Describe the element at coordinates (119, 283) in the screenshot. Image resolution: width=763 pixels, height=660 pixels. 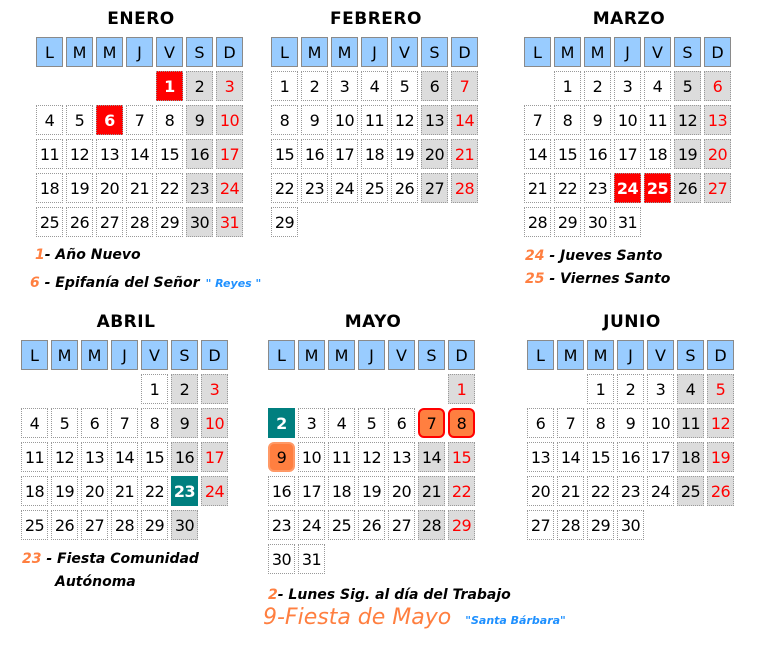
I see `legend-text: - Epifanía del Señor` at that location.